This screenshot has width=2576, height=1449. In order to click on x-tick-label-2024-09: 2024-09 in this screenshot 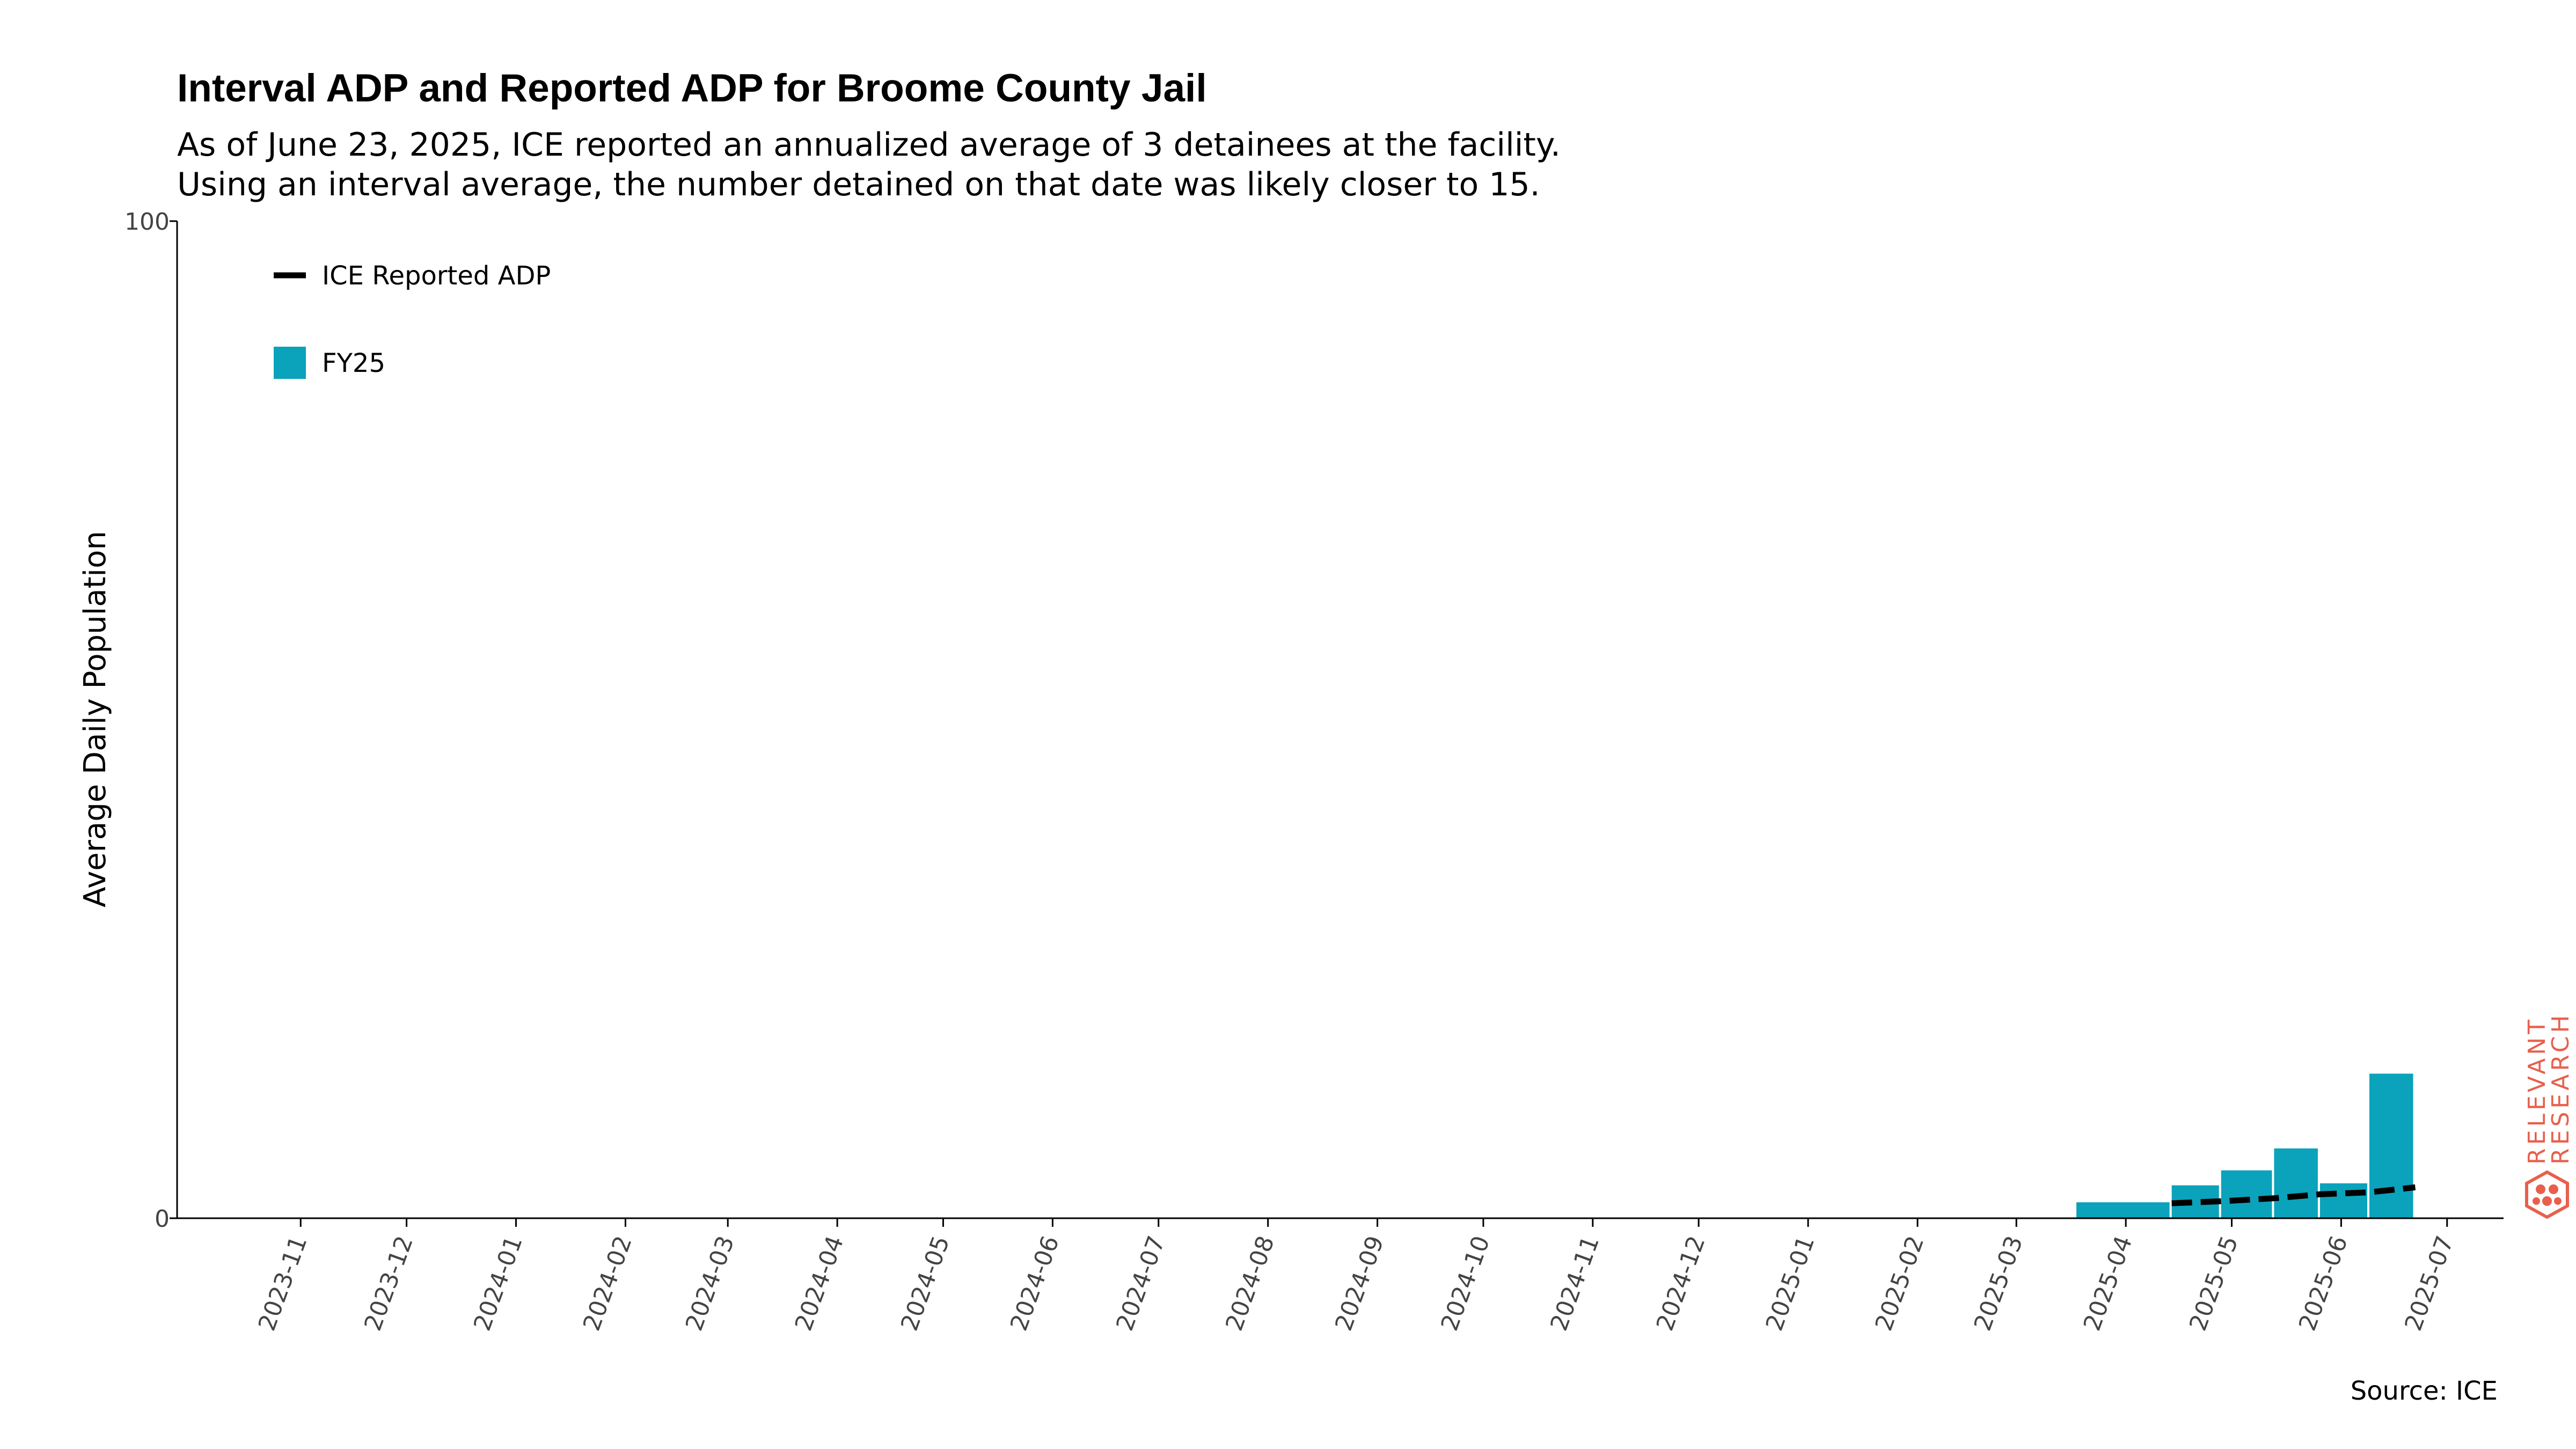, I will do `click(1359, 1283)`.